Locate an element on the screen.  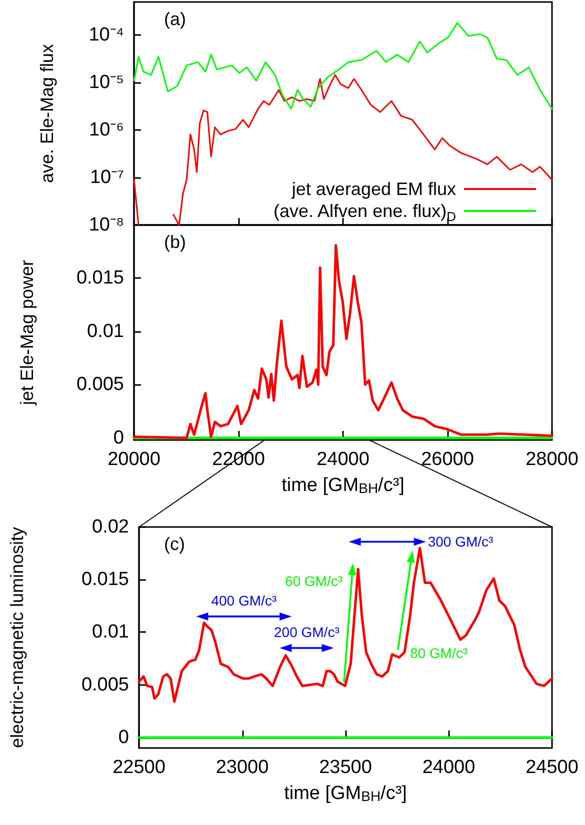
annotation: (b) is located at coordinates (175, 242).